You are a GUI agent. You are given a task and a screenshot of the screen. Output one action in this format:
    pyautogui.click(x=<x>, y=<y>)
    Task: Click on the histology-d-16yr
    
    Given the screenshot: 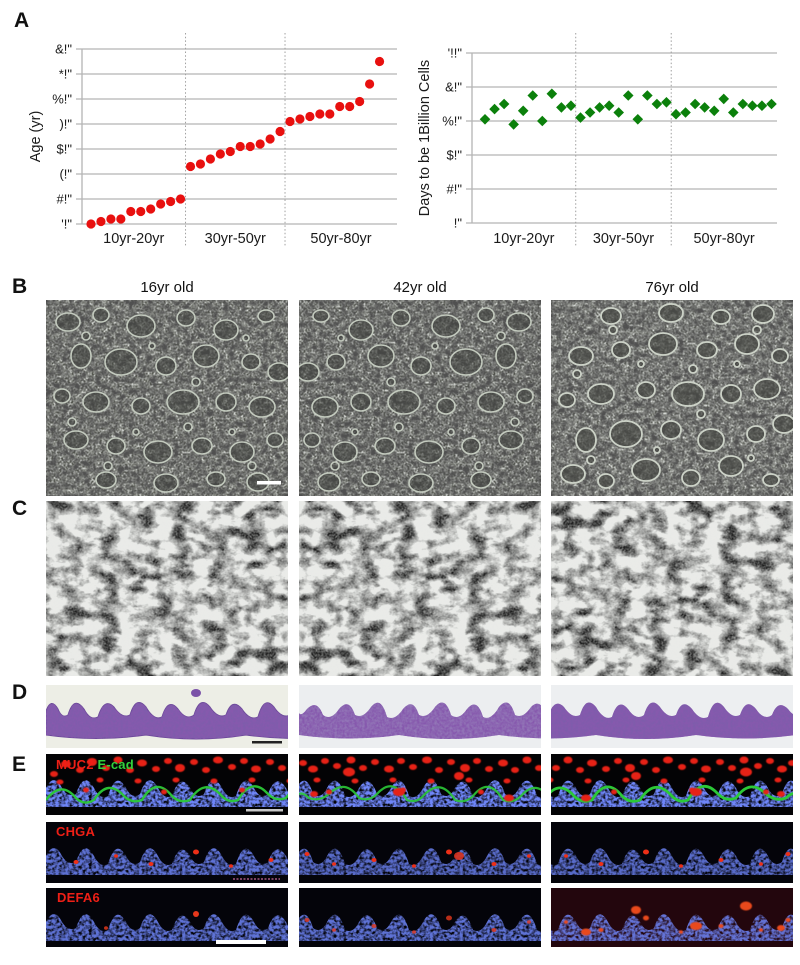 What is the action you would take?
    pyautogui.click(x=167, y=716)
    